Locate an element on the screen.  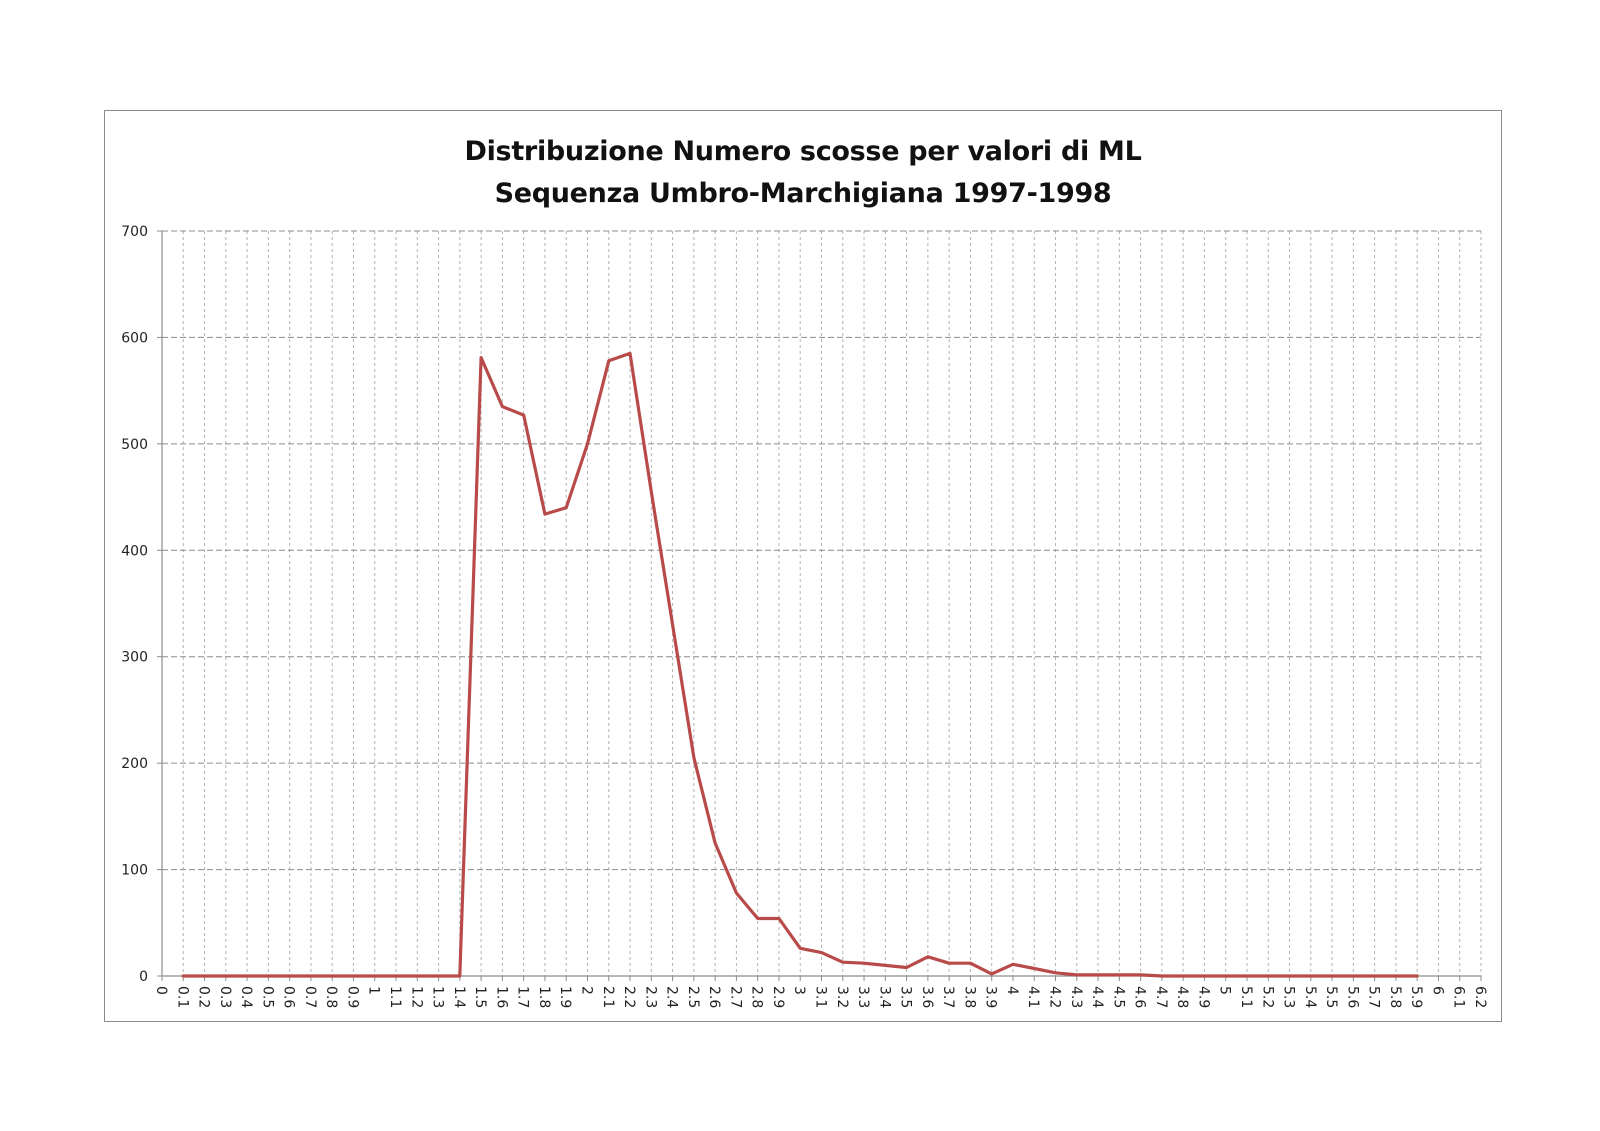
x-tick-label: 6 is located at coordinates (1437, 990).